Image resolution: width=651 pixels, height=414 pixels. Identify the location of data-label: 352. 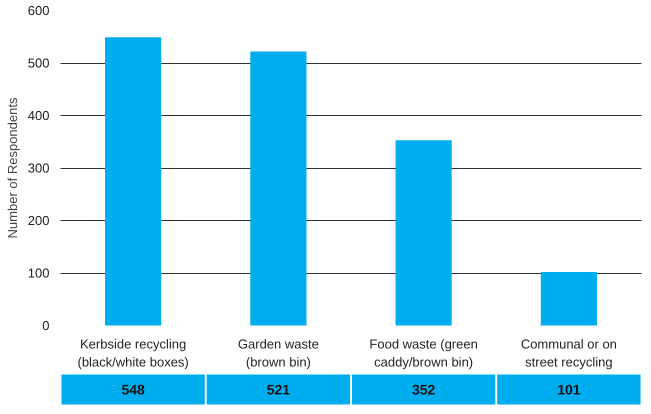
(424, 390).